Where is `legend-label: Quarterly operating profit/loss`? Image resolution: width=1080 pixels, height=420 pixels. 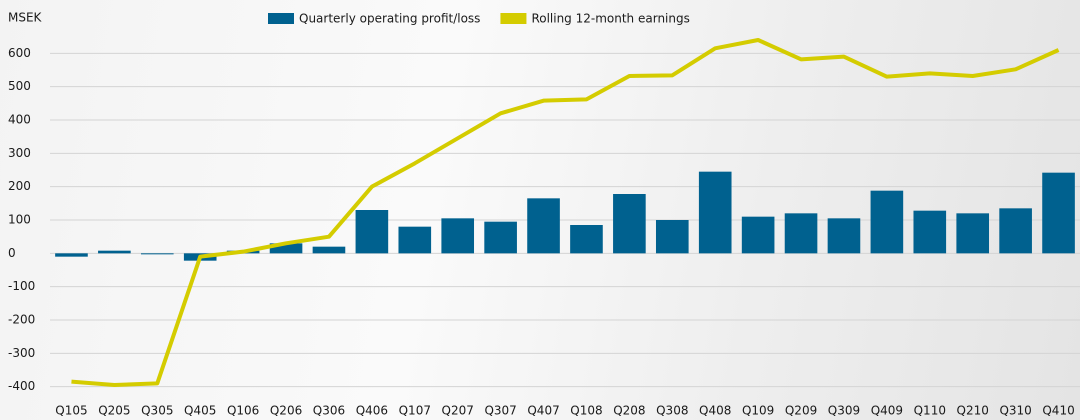
legend-label: Quarterly operating profit/loss is located at coordinates (389, 19).